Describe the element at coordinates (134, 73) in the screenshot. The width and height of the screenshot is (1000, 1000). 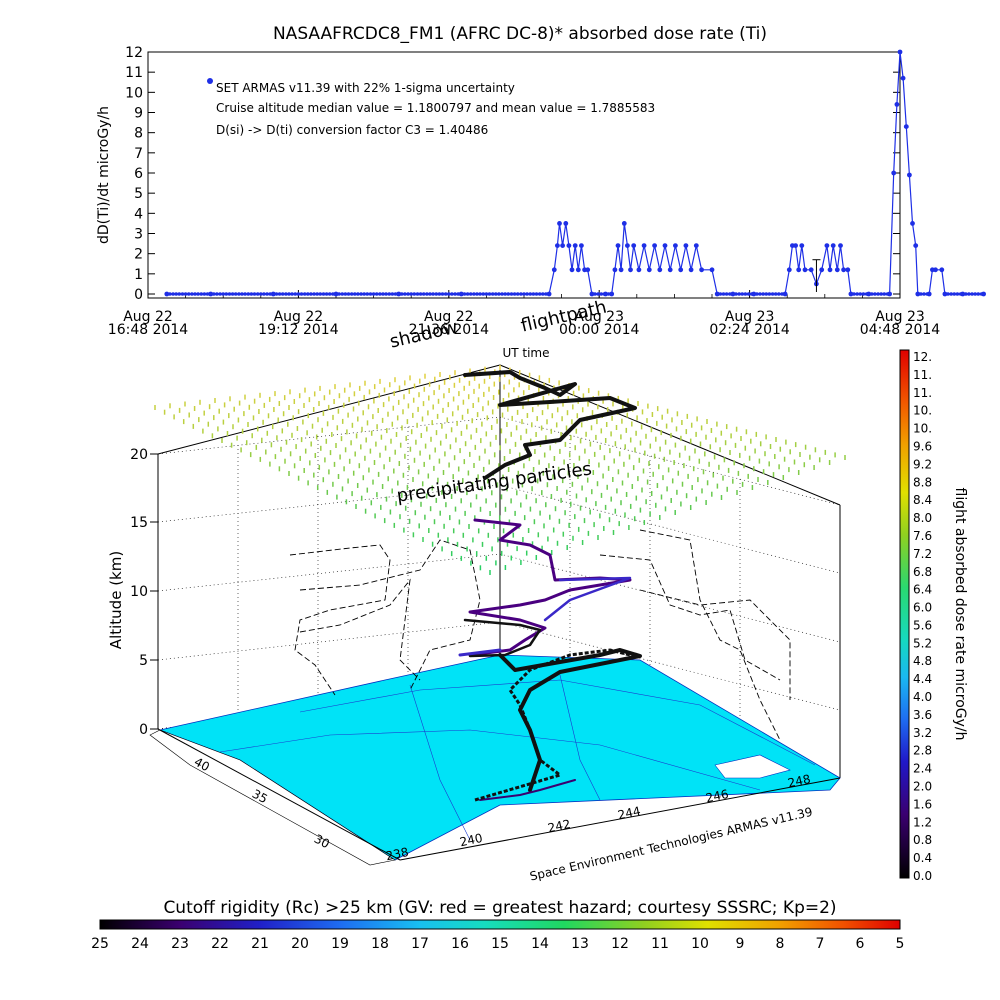
I see `y-tick-label: 11` at that location.